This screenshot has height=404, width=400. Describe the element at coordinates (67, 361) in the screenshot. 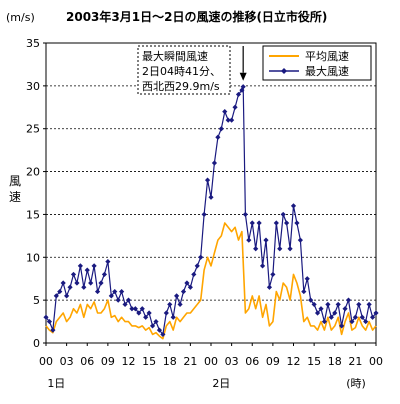

I see `x-tick-label: 03` at that location.